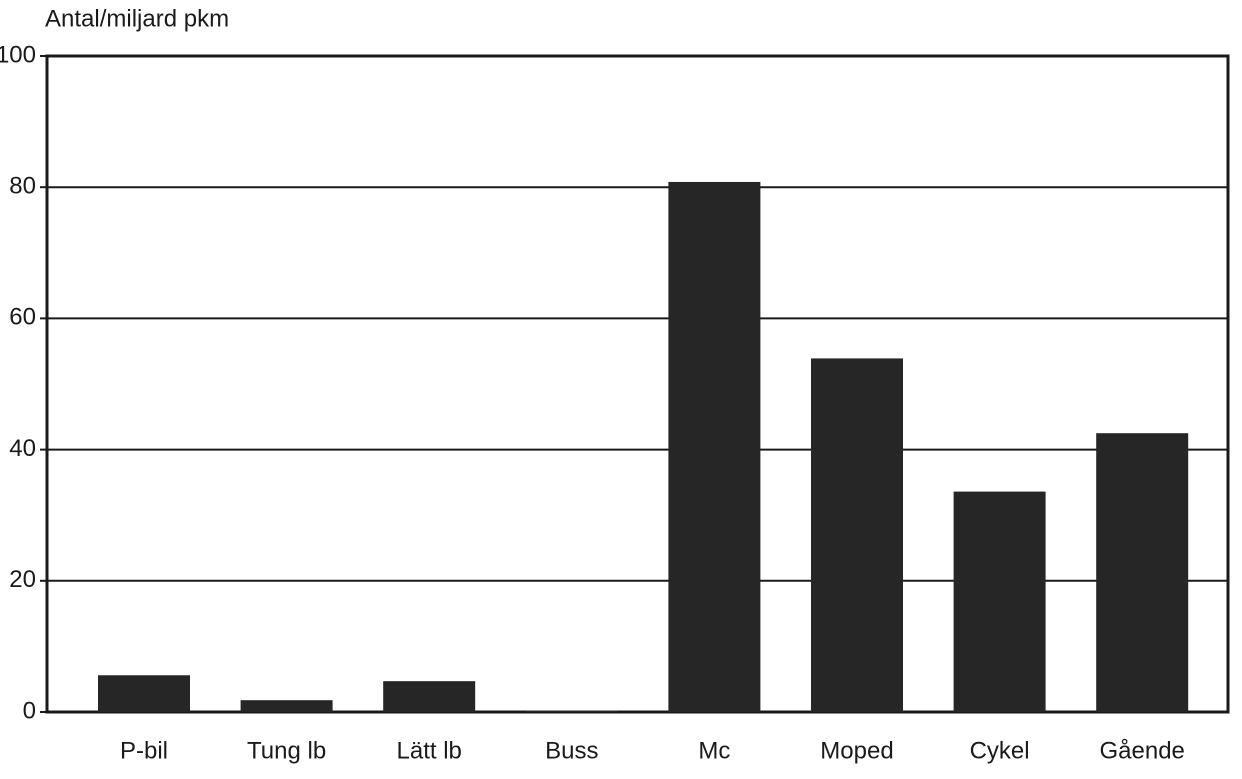 This screenshot has height=779, width=1242. Describe the element at coordinates (1000, 750) in the screenshot. I see `x-tick-label: Cykel` at that location.